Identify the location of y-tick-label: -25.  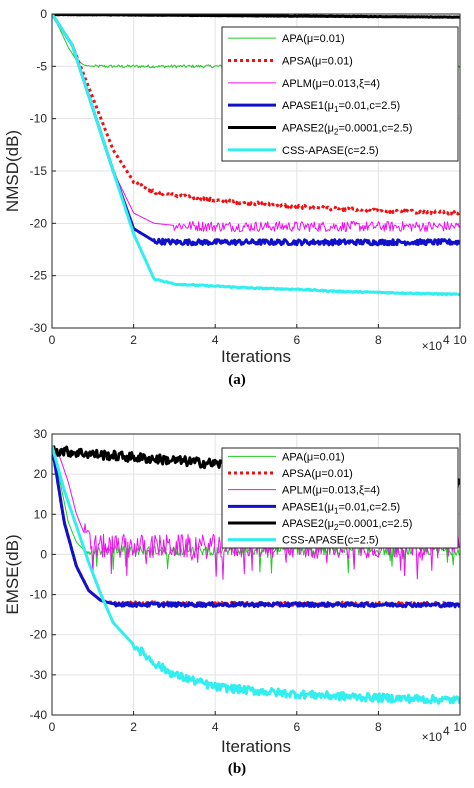
(39, 276).